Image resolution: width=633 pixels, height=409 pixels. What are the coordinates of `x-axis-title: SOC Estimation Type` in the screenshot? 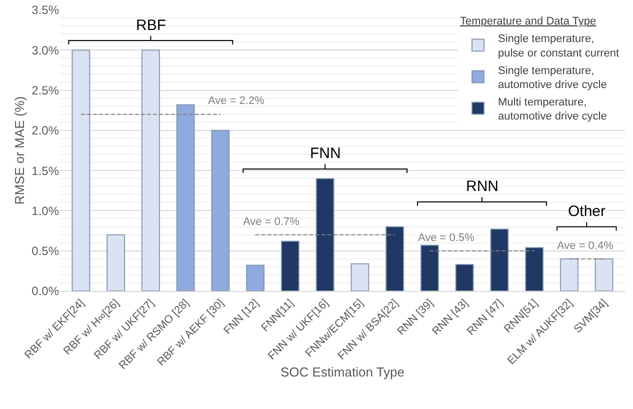 It's located at (342, 372).